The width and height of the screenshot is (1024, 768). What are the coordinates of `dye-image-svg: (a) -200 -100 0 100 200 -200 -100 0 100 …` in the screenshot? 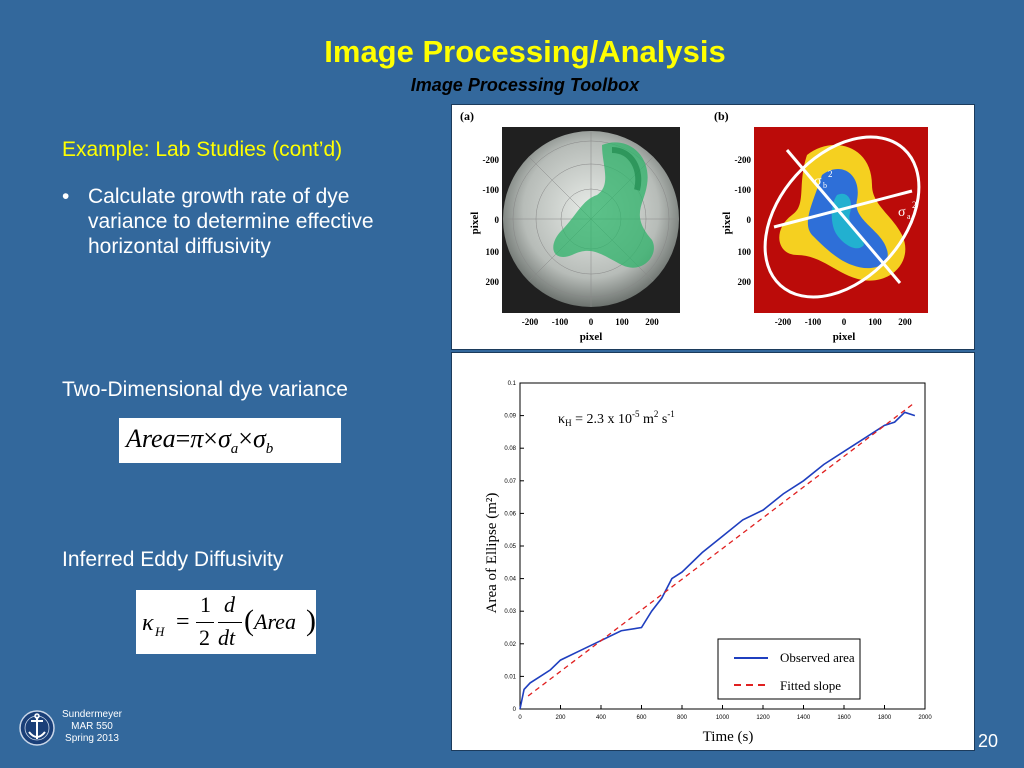 It's located at (694, 226).